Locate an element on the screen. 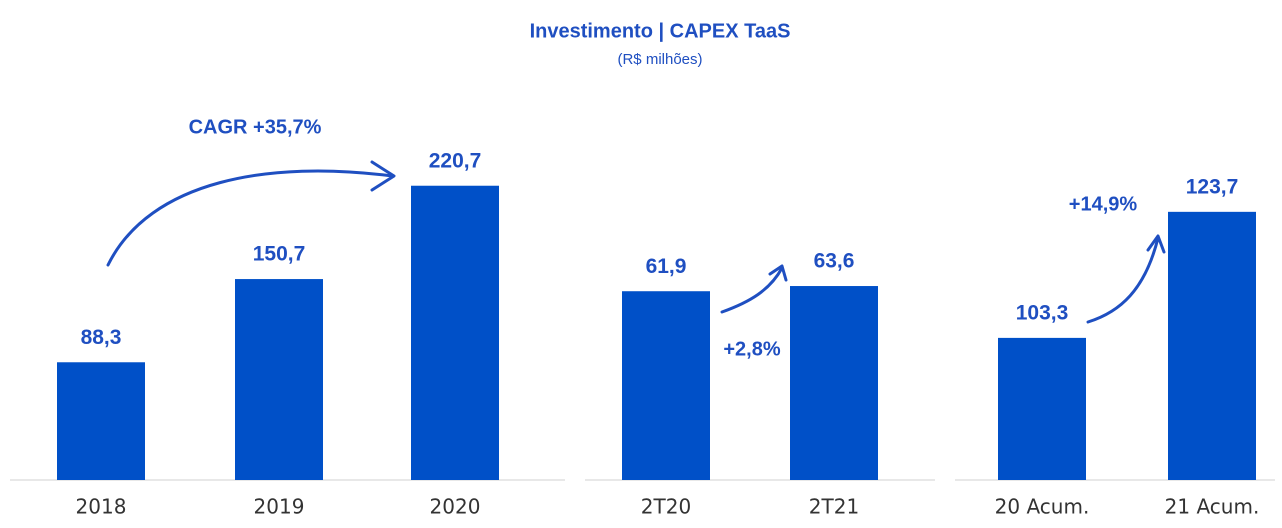  x-tick-label: 21 Acum. is located at coordinates (1212, 507).